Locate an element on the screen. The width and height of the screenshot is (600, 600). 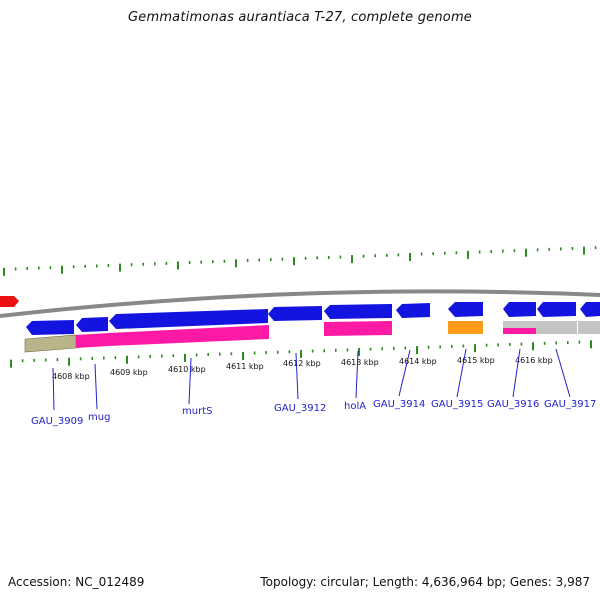
leader-gau3917 is located at coordinates (563, 373).